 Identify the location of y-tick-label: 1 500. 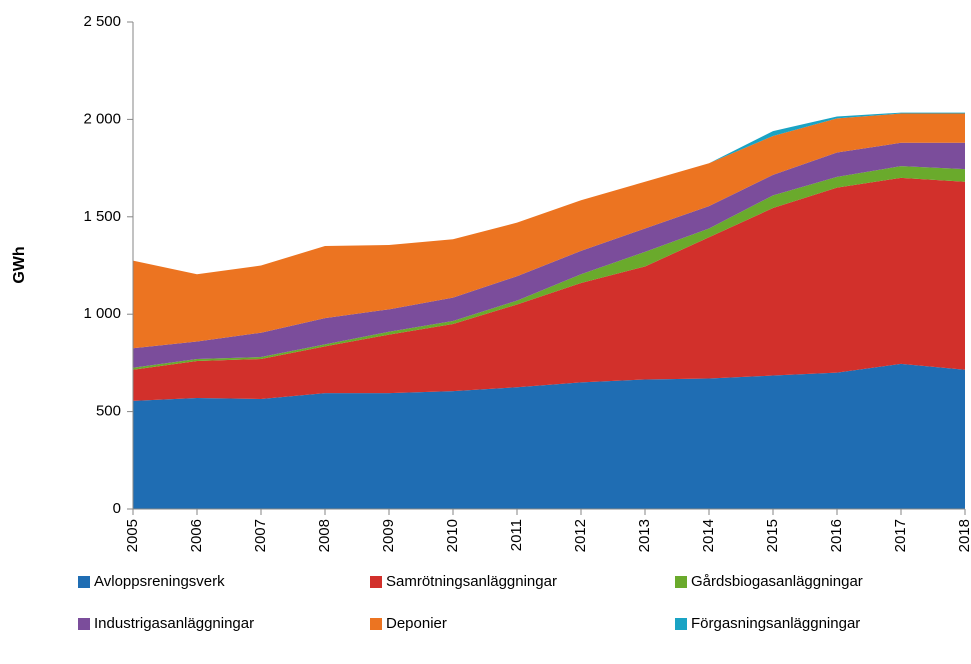
(102, 216).